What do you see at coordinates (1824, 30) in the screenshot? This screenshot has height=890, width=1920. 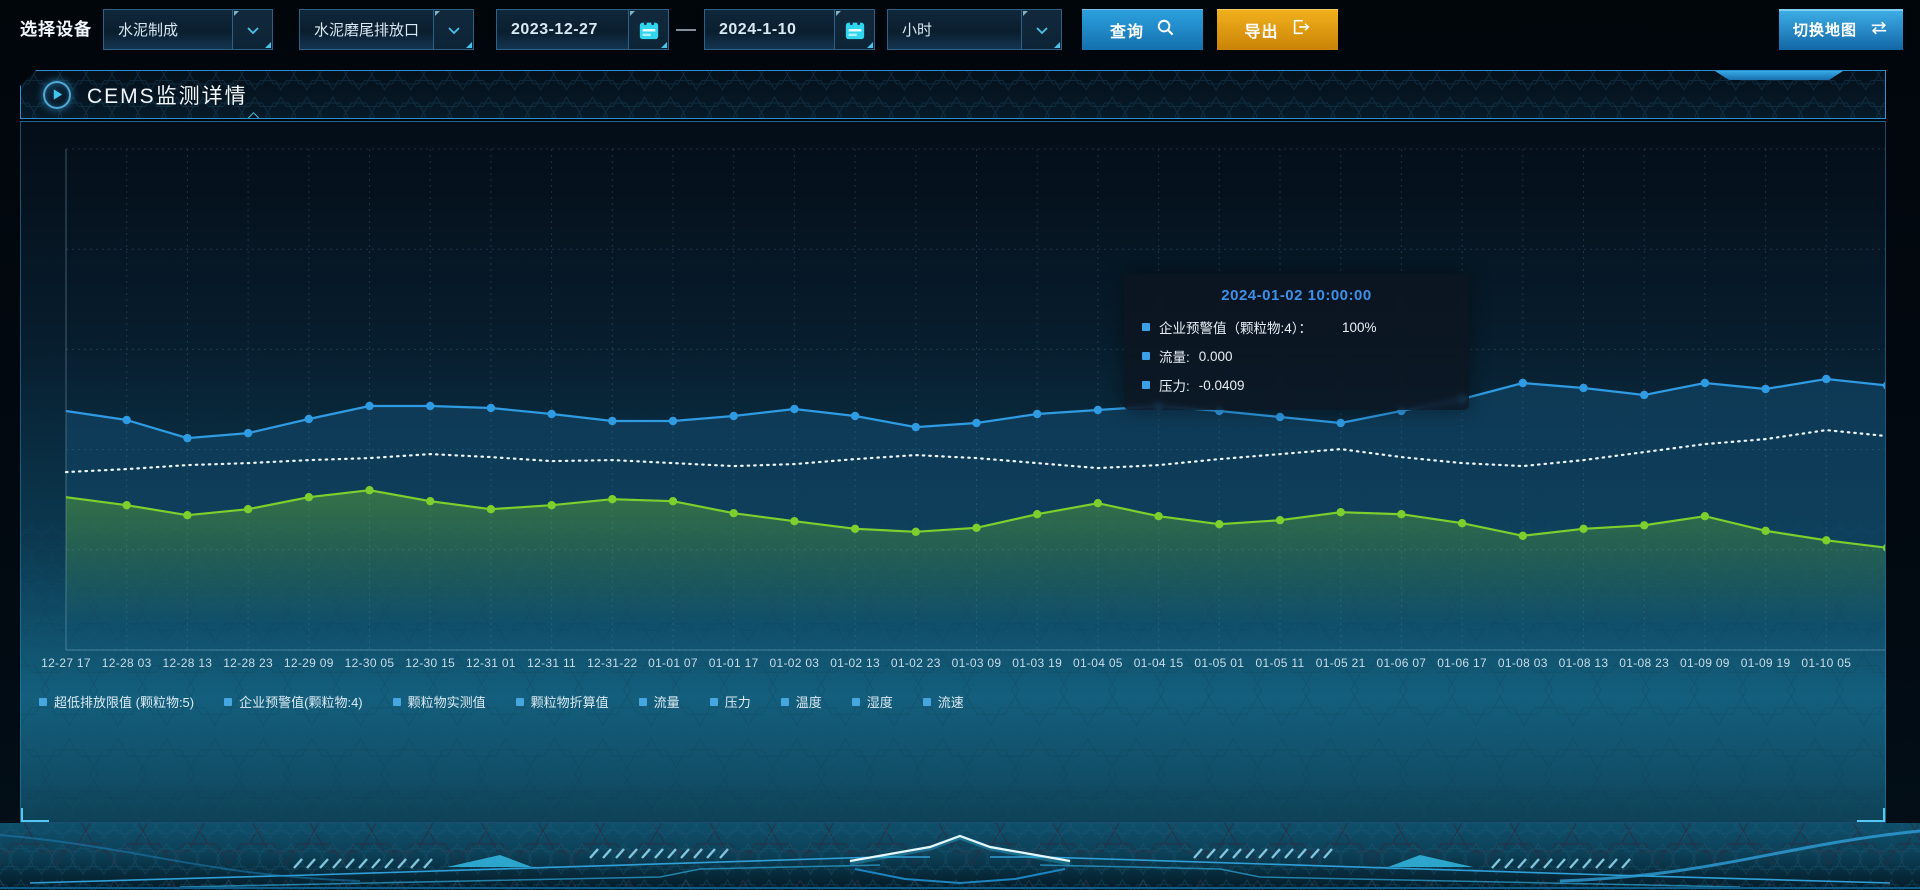 I see `switch-map-button-label: 切换地图` at bounding box center [1824, 30].